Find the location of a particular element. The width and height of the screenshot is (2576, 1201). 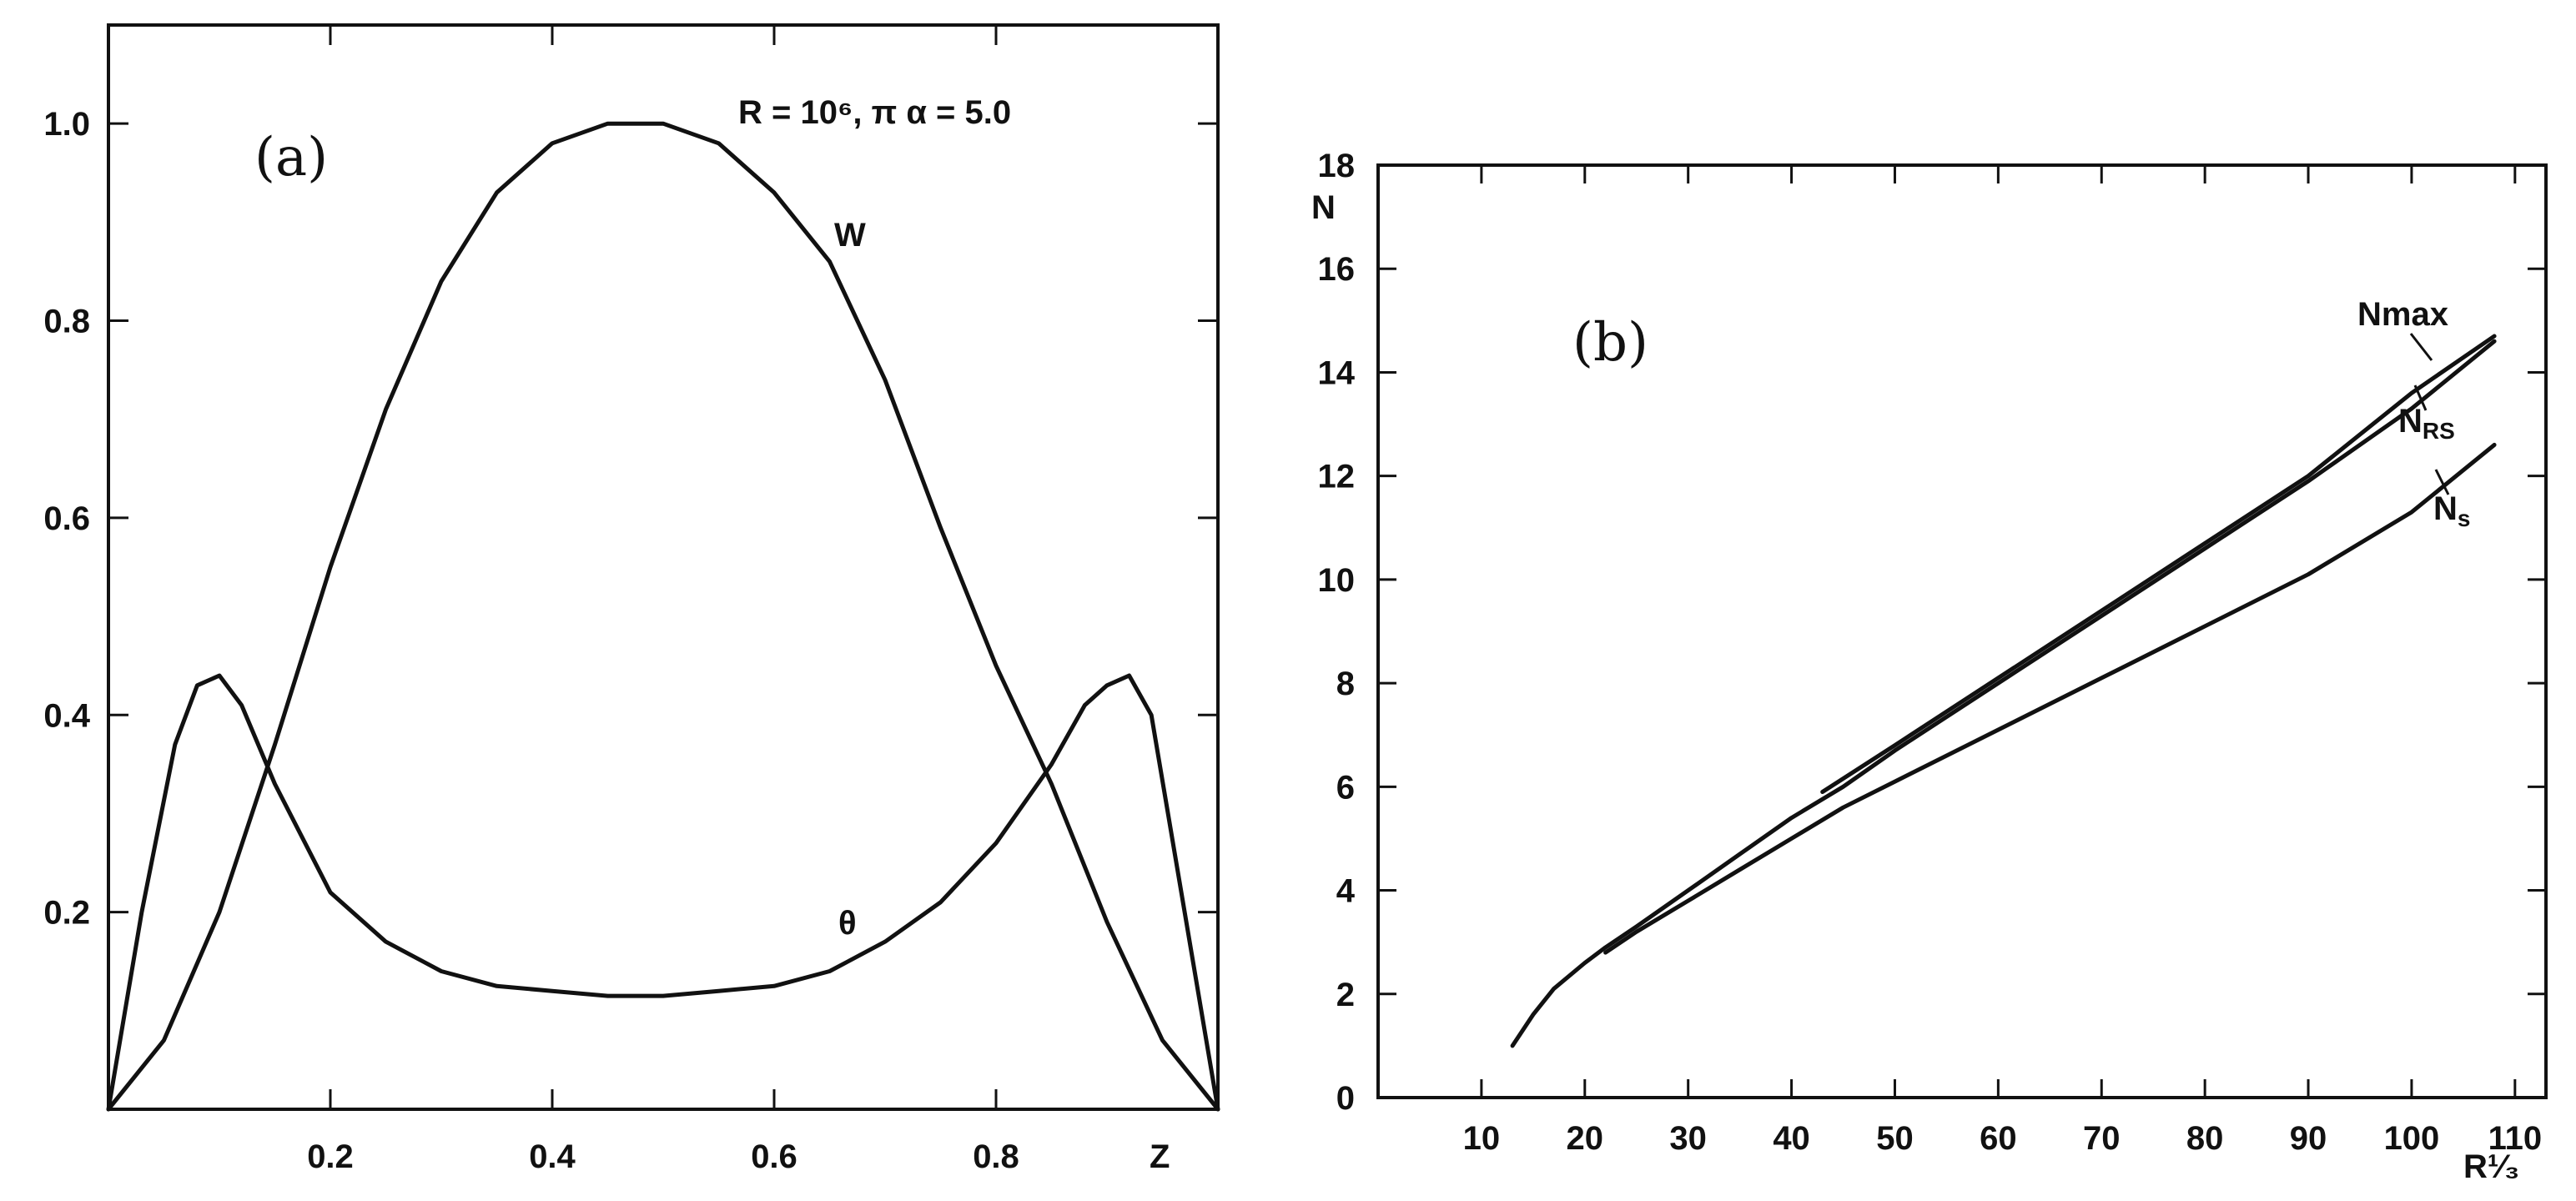

y-tick-label-b: 12 is located at coordinates (1337, 477).